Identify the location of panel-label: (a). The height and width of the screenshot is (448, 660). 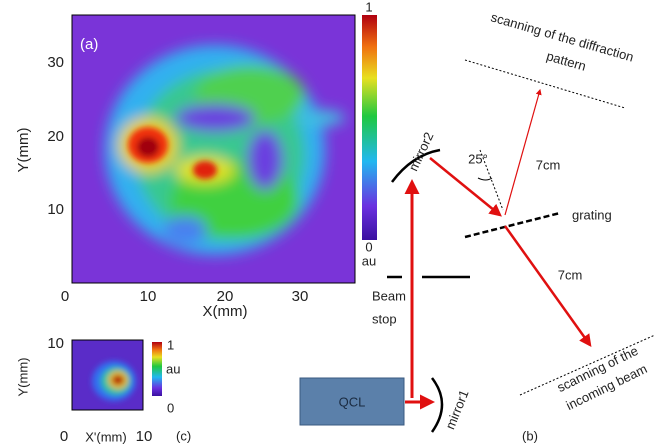
(89, 44).